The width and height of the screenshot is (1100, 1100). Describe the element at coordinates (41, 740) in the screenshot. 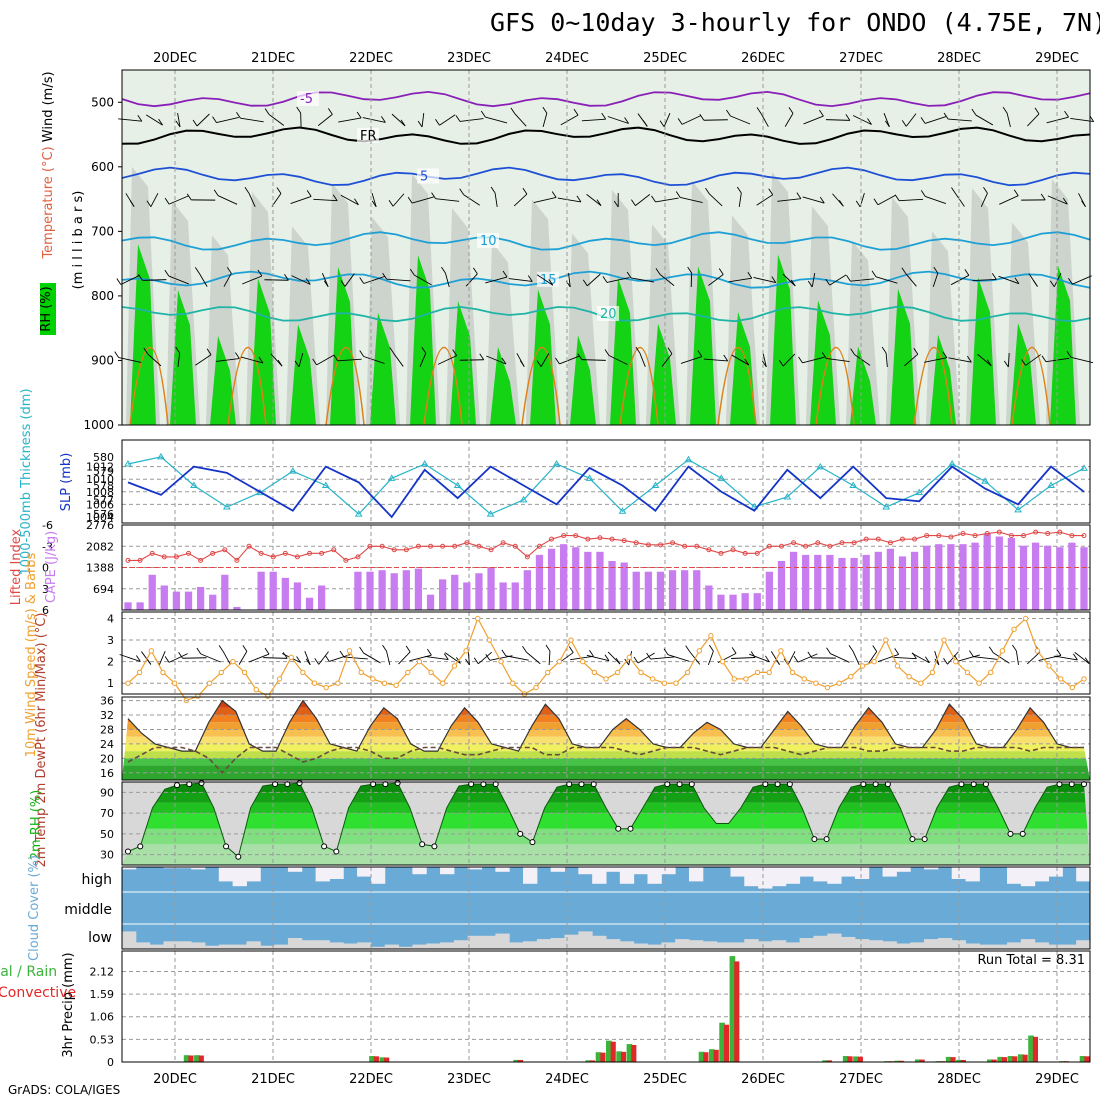

I see `temp-axis-label-part: 2m Temp 2m DewPt (6hr Min/Max) (°C)` at that location.